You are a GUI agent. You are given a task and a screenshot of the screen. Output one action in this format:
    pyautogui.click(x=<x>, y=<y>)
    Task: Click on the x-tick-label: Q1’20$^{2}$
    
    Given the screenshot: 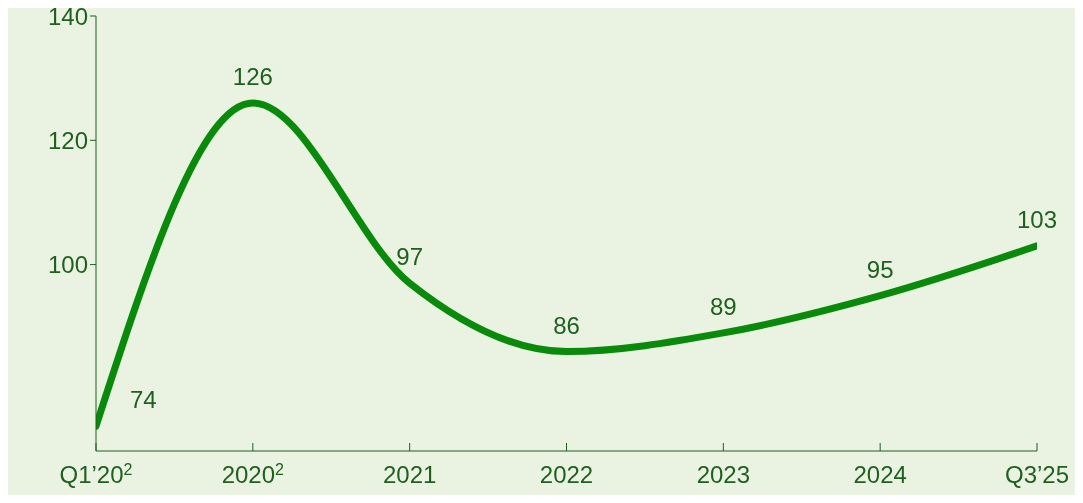 What is the action you would take?
    pyautogui.click(x=96, y=474)
    